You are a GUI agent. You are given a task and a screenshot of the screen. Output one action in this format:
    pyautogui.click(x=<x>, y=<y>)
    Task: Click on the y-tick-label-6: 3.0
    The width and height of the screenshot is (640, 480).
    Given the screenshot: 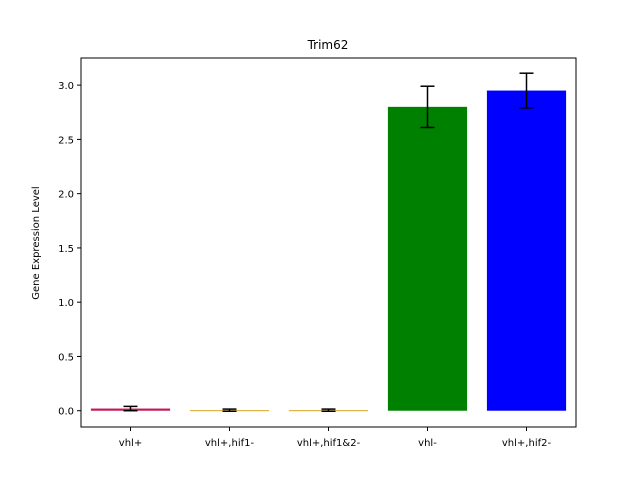 What is the action you would take?
    pyautogui.click(x=66, y=86)
    